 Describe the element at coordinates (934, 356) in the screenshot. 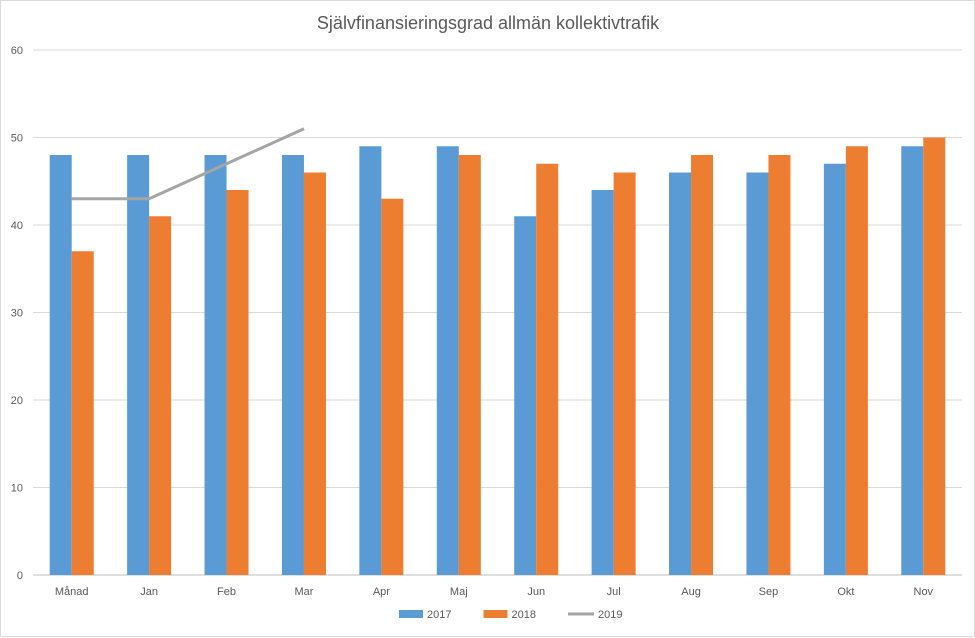

I see `bar-2018-Nov` at that location.